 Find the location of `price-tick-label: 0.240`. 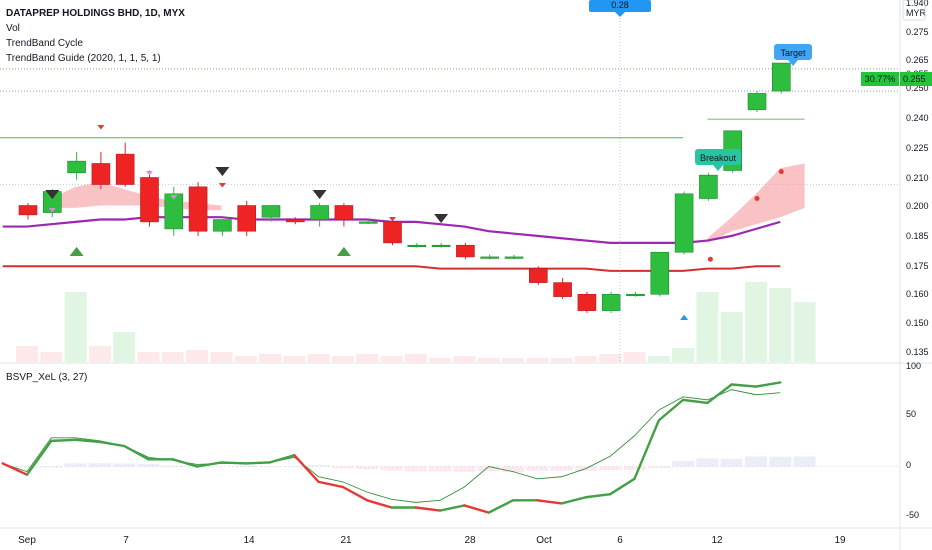

price-tick-label: 0.240 is located at coordinates (917, 118).